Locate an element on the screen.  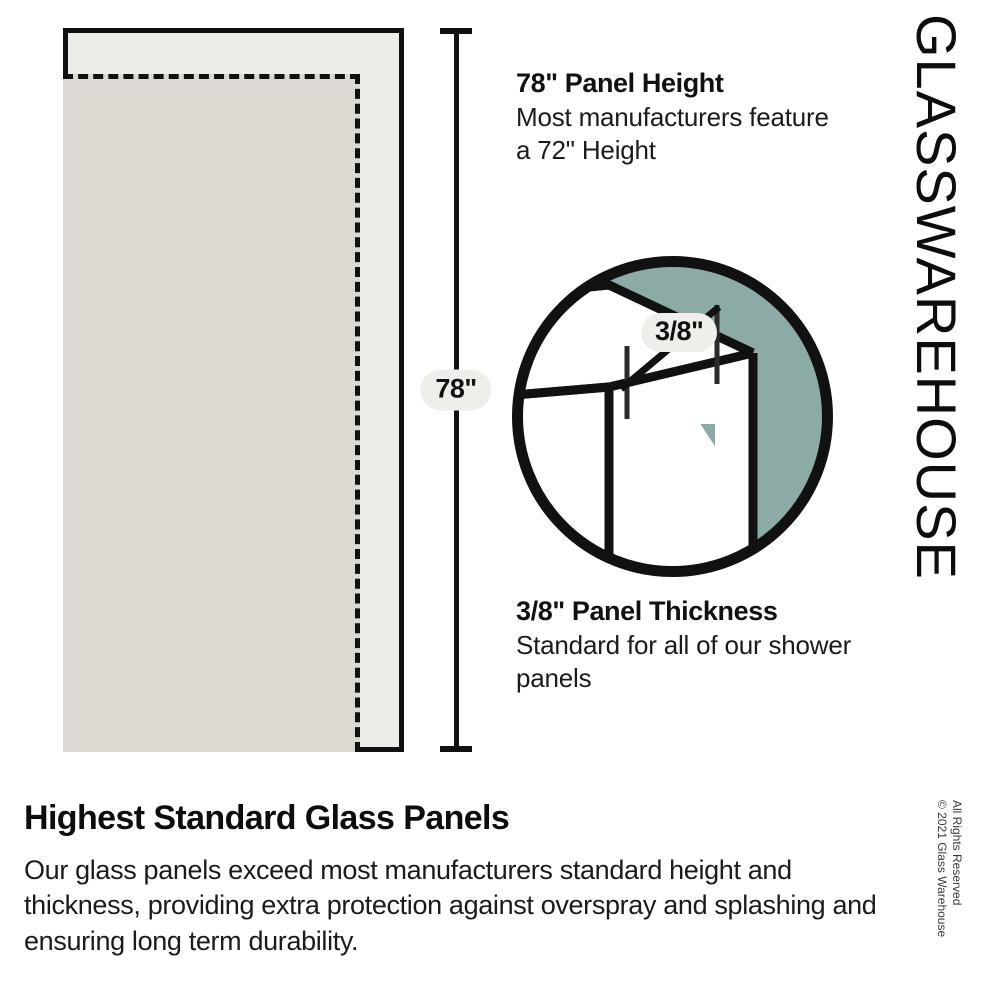
height-dimension-line: 78" is located at coordinates (456, 390).